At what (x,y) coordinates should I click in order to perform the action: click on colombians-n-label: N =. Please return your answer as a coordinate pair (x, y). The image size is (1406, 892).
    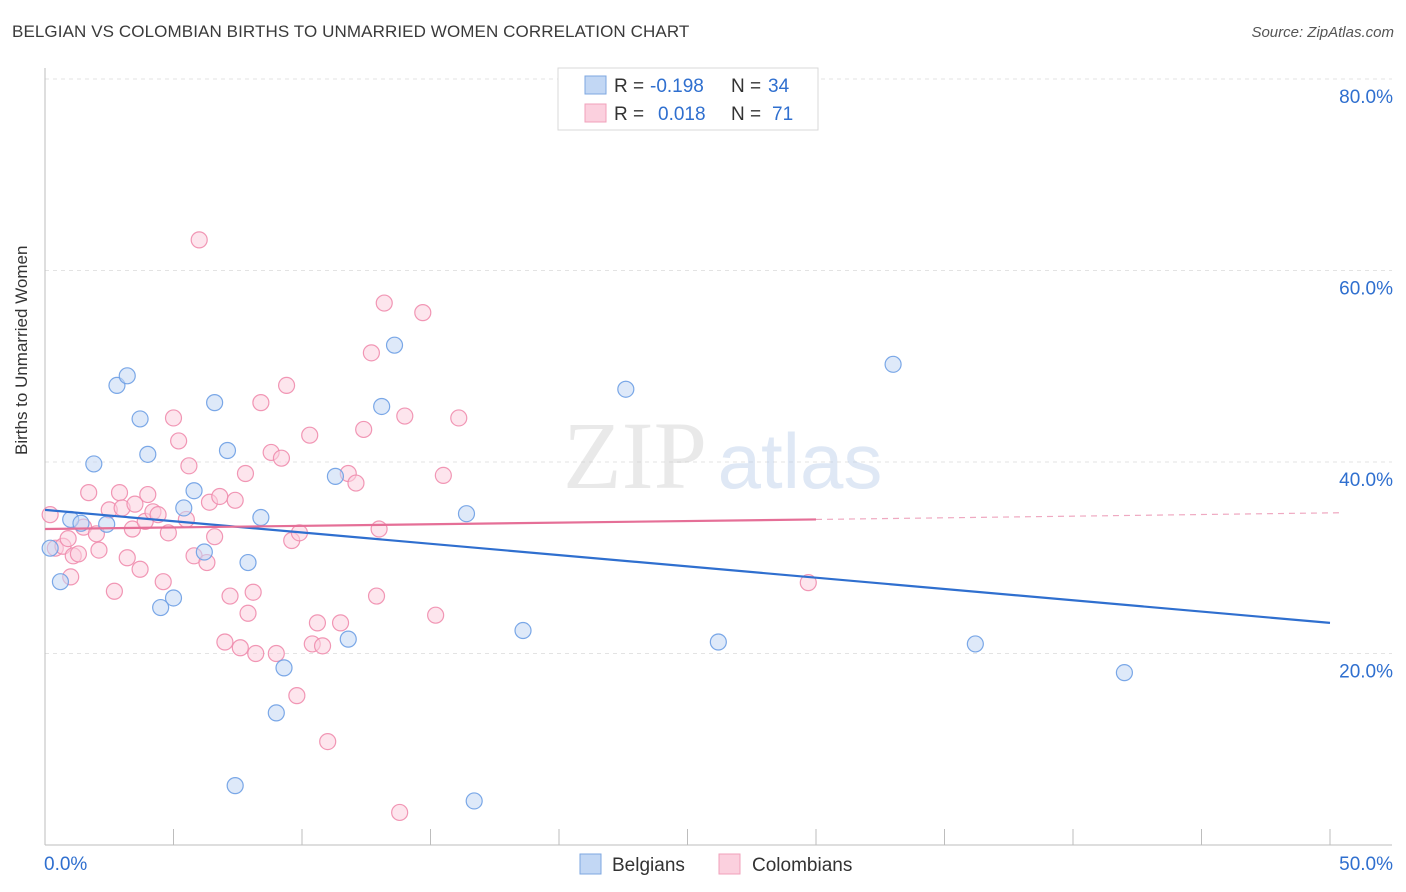
    Looking at the image, I should click on (746, 114).